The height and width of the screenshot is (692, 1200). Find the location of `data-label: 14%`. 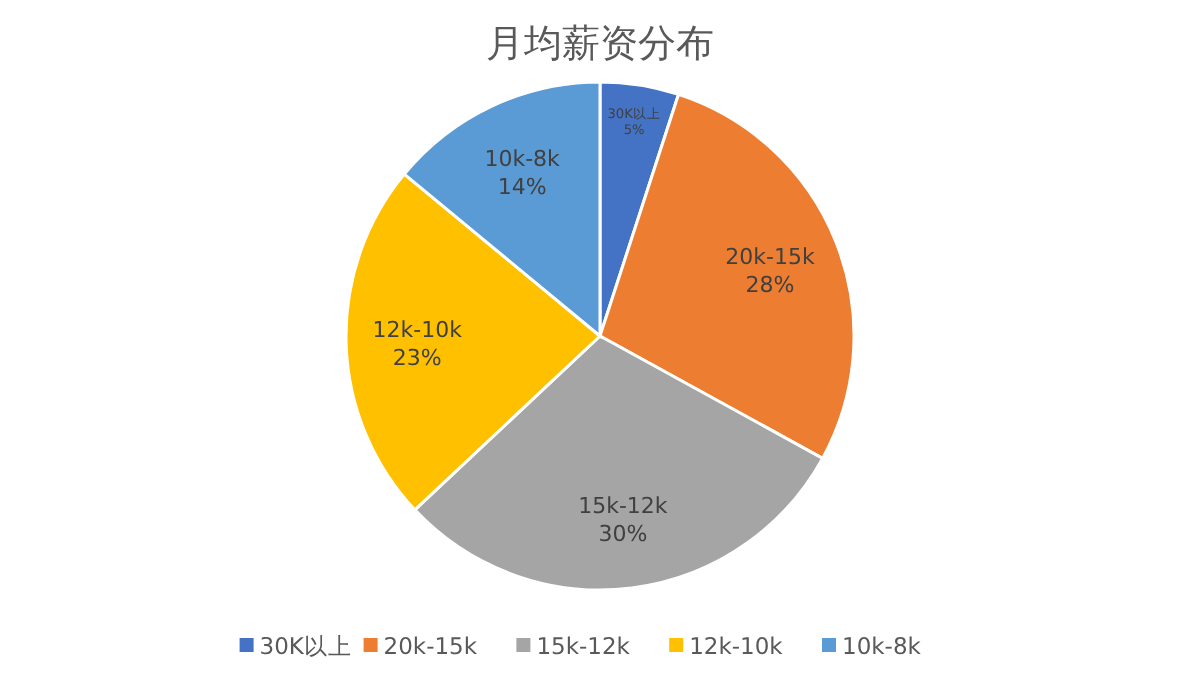

data-label: 14% is located at coordinates (522, 186).